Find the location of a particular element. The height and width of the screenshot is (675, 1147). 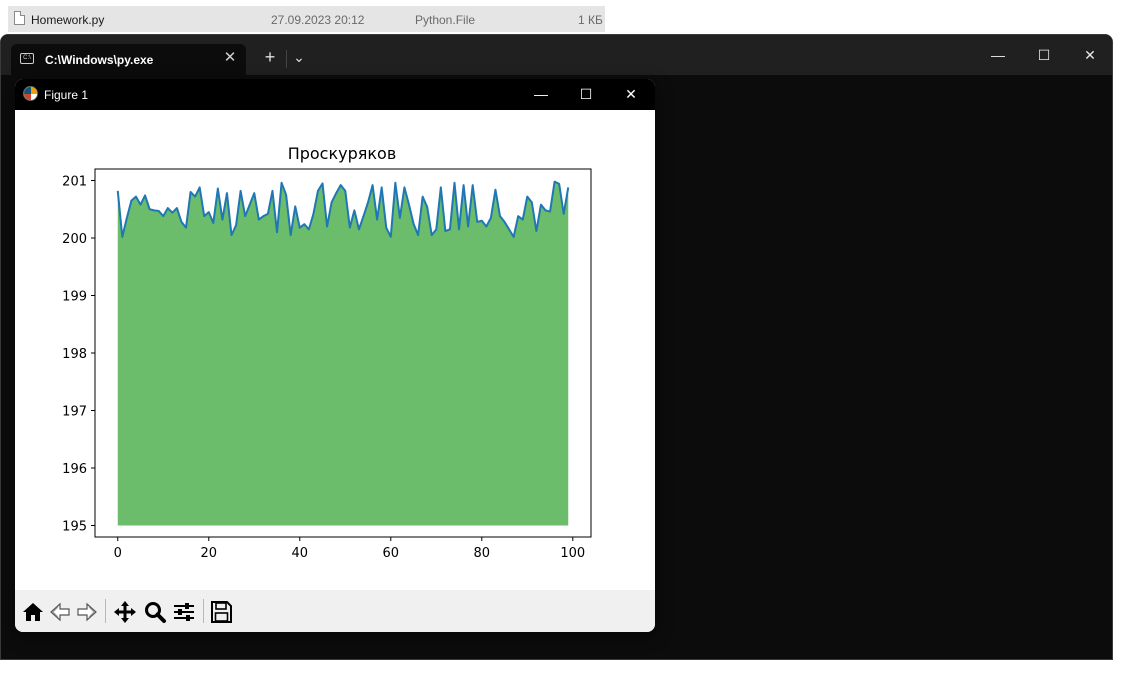

pan-icon is located at coordinates (125, 612).